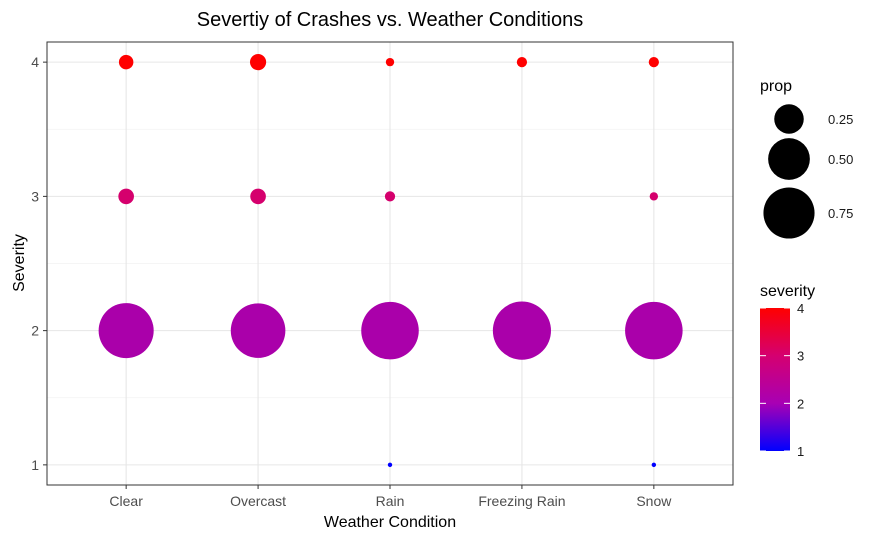  I want to click on x-tick-label: Freezing Rain, so click(521, 501).